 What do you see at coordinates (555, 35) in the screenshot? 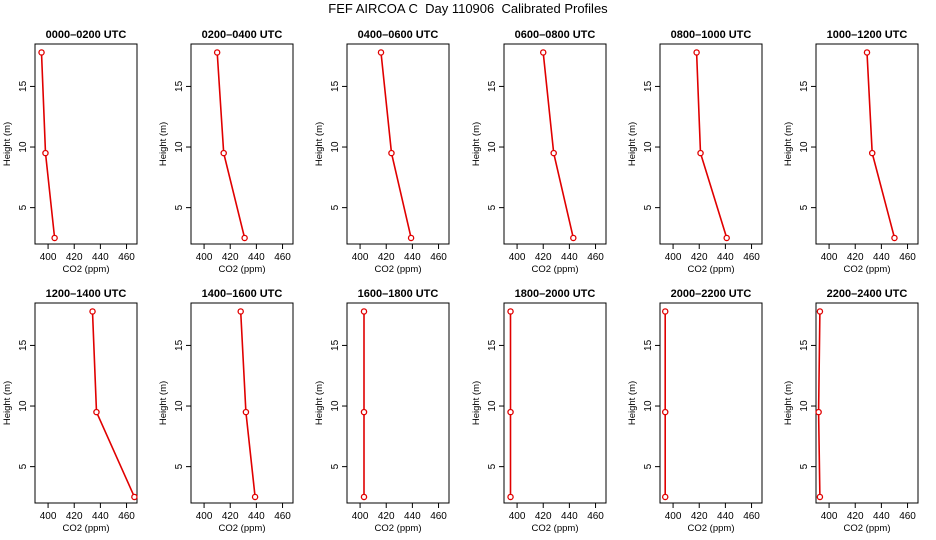
I see `panel-title: 0600–0800 UTC` at bounding box center [555, 35].